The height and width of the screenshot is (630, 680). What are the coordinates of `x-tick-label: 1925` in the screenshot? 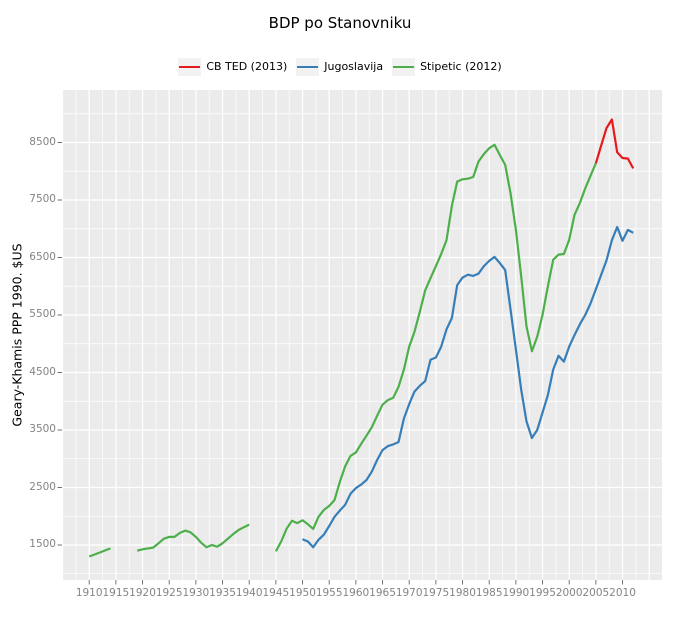 It's located at (169, 593).